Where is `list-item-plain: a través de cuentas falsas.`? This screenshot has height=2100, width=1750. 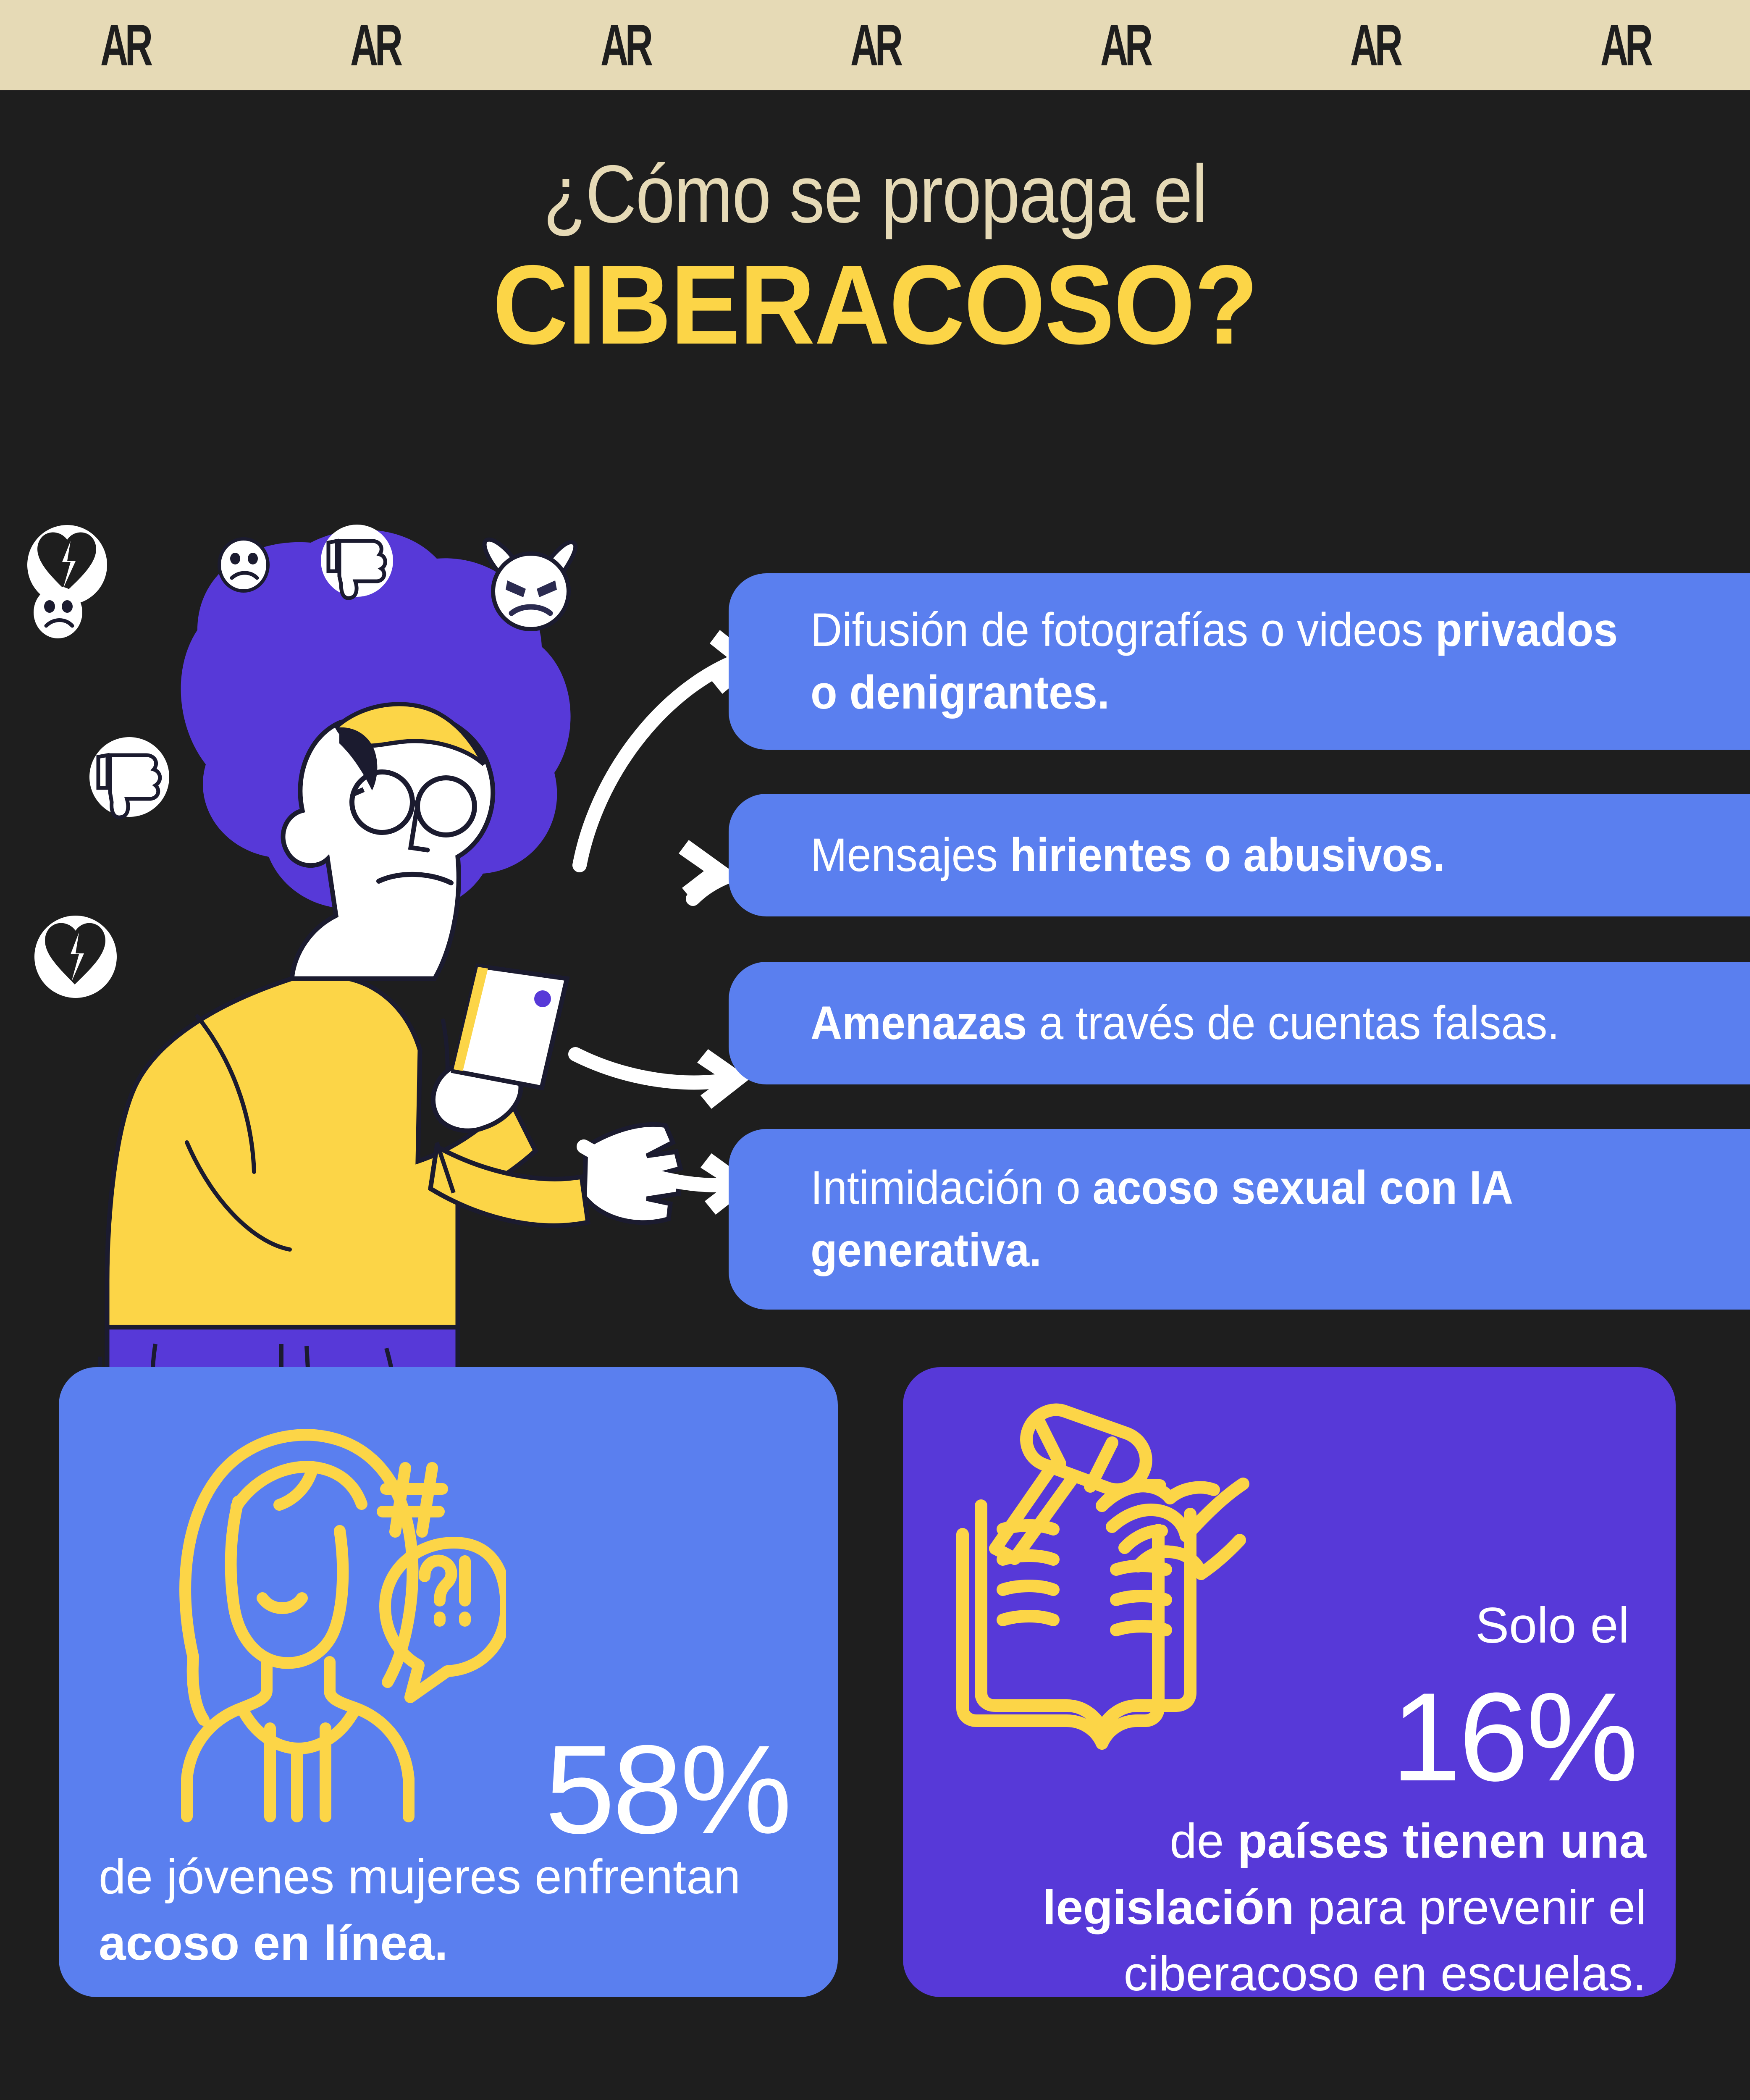
list-item-plain: a través de cuentas falsas. is located at coordinates (1293, 1022).